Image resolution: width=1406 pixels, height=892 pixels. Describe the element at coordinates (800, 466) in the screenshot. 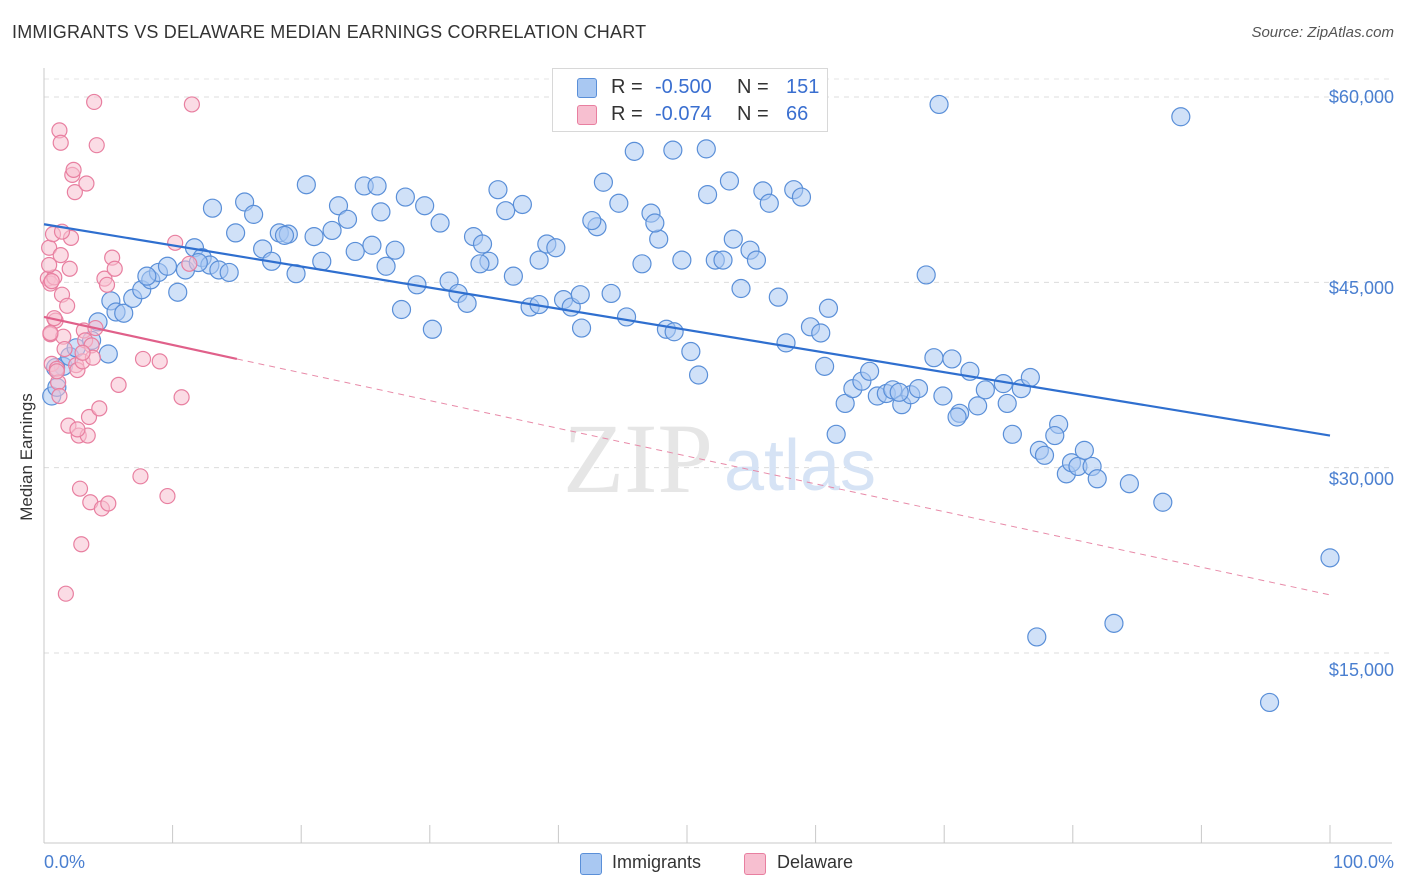

I see `watermark-atlas: atlas` at that location.